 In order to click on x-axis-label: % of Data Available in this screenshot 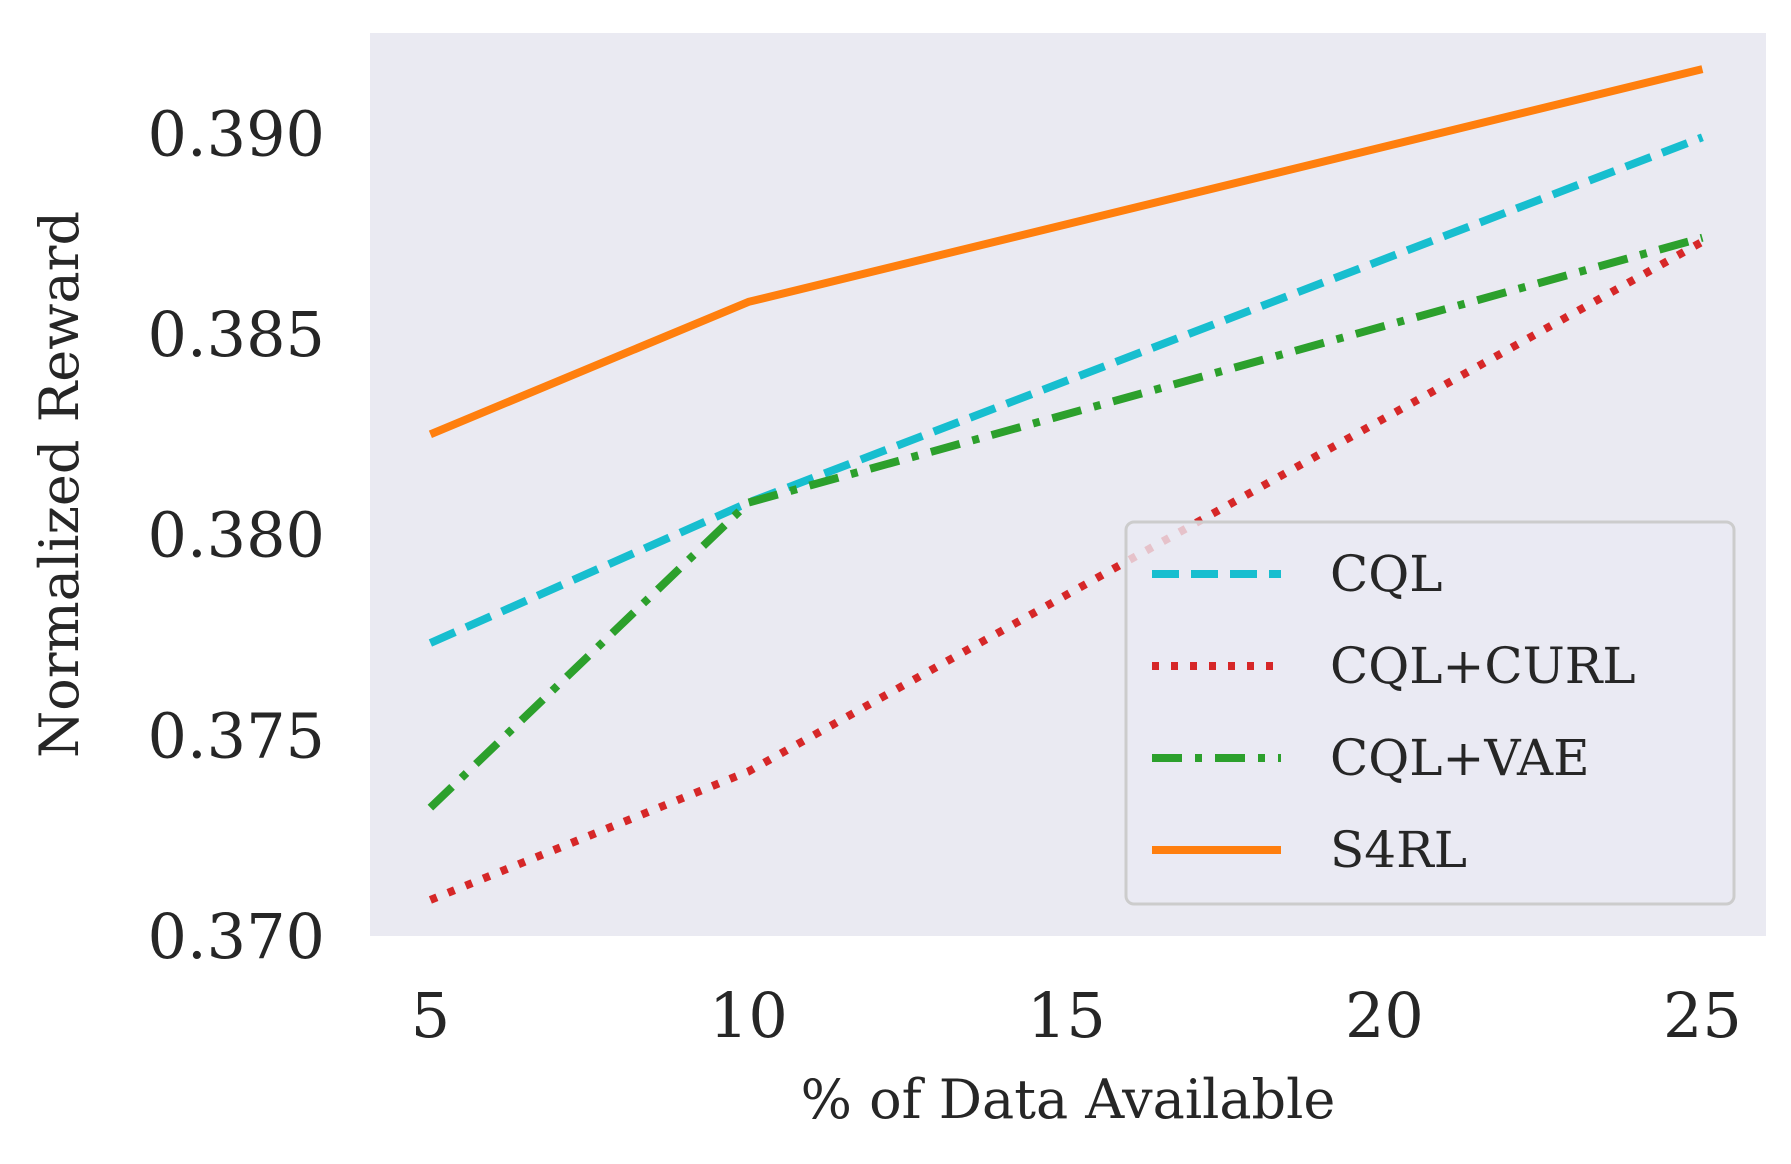, I will do `click(1068, 1099)`.